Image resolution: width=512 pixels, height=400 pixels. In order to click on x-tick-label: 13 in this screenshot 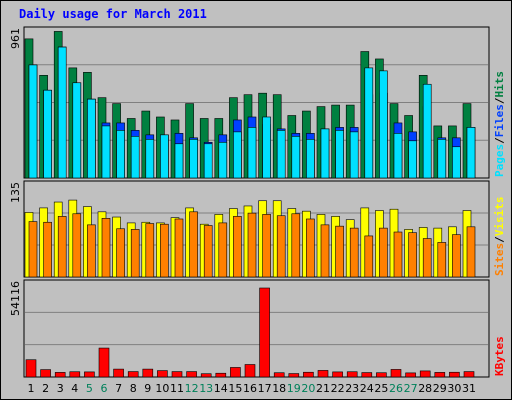, I will do `click(206, 388)`.